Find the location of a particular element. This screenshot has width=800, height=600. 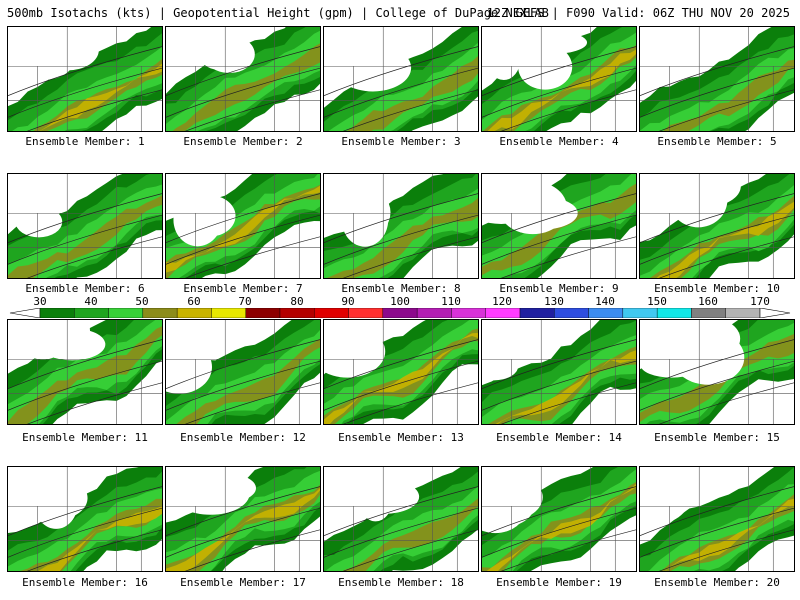

ensemble-member-label: Ensemble Member: 9 is located at coordinates (559, 288).